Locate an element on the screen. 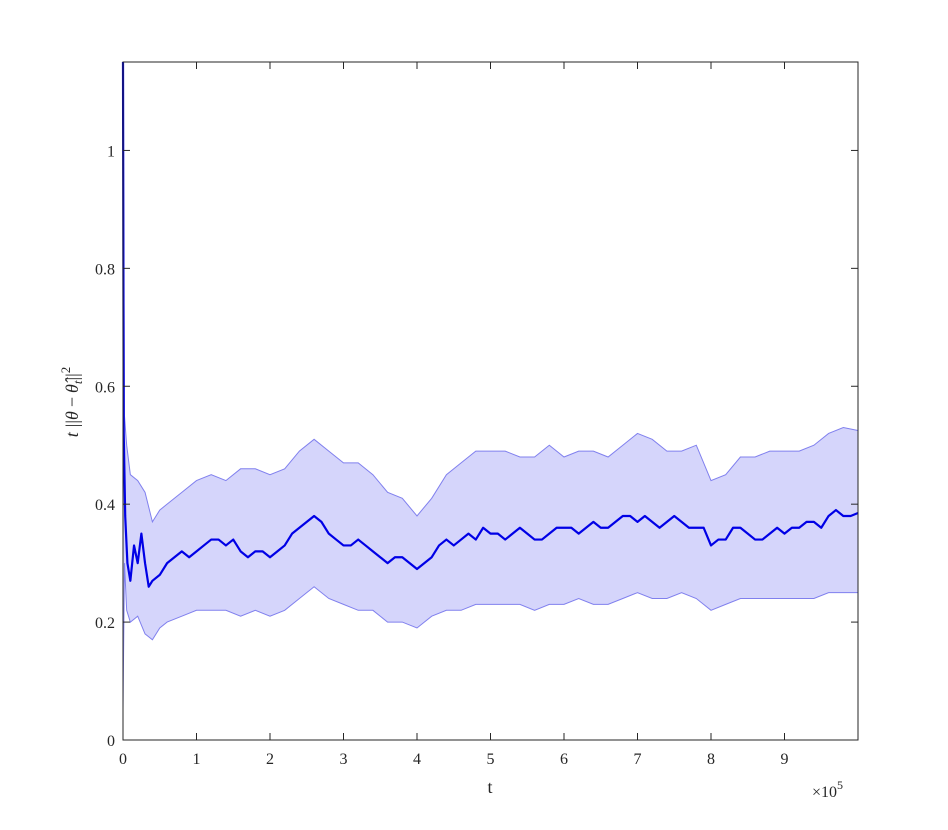  y-label-open-norm: || is located at coordinates (72, 423).